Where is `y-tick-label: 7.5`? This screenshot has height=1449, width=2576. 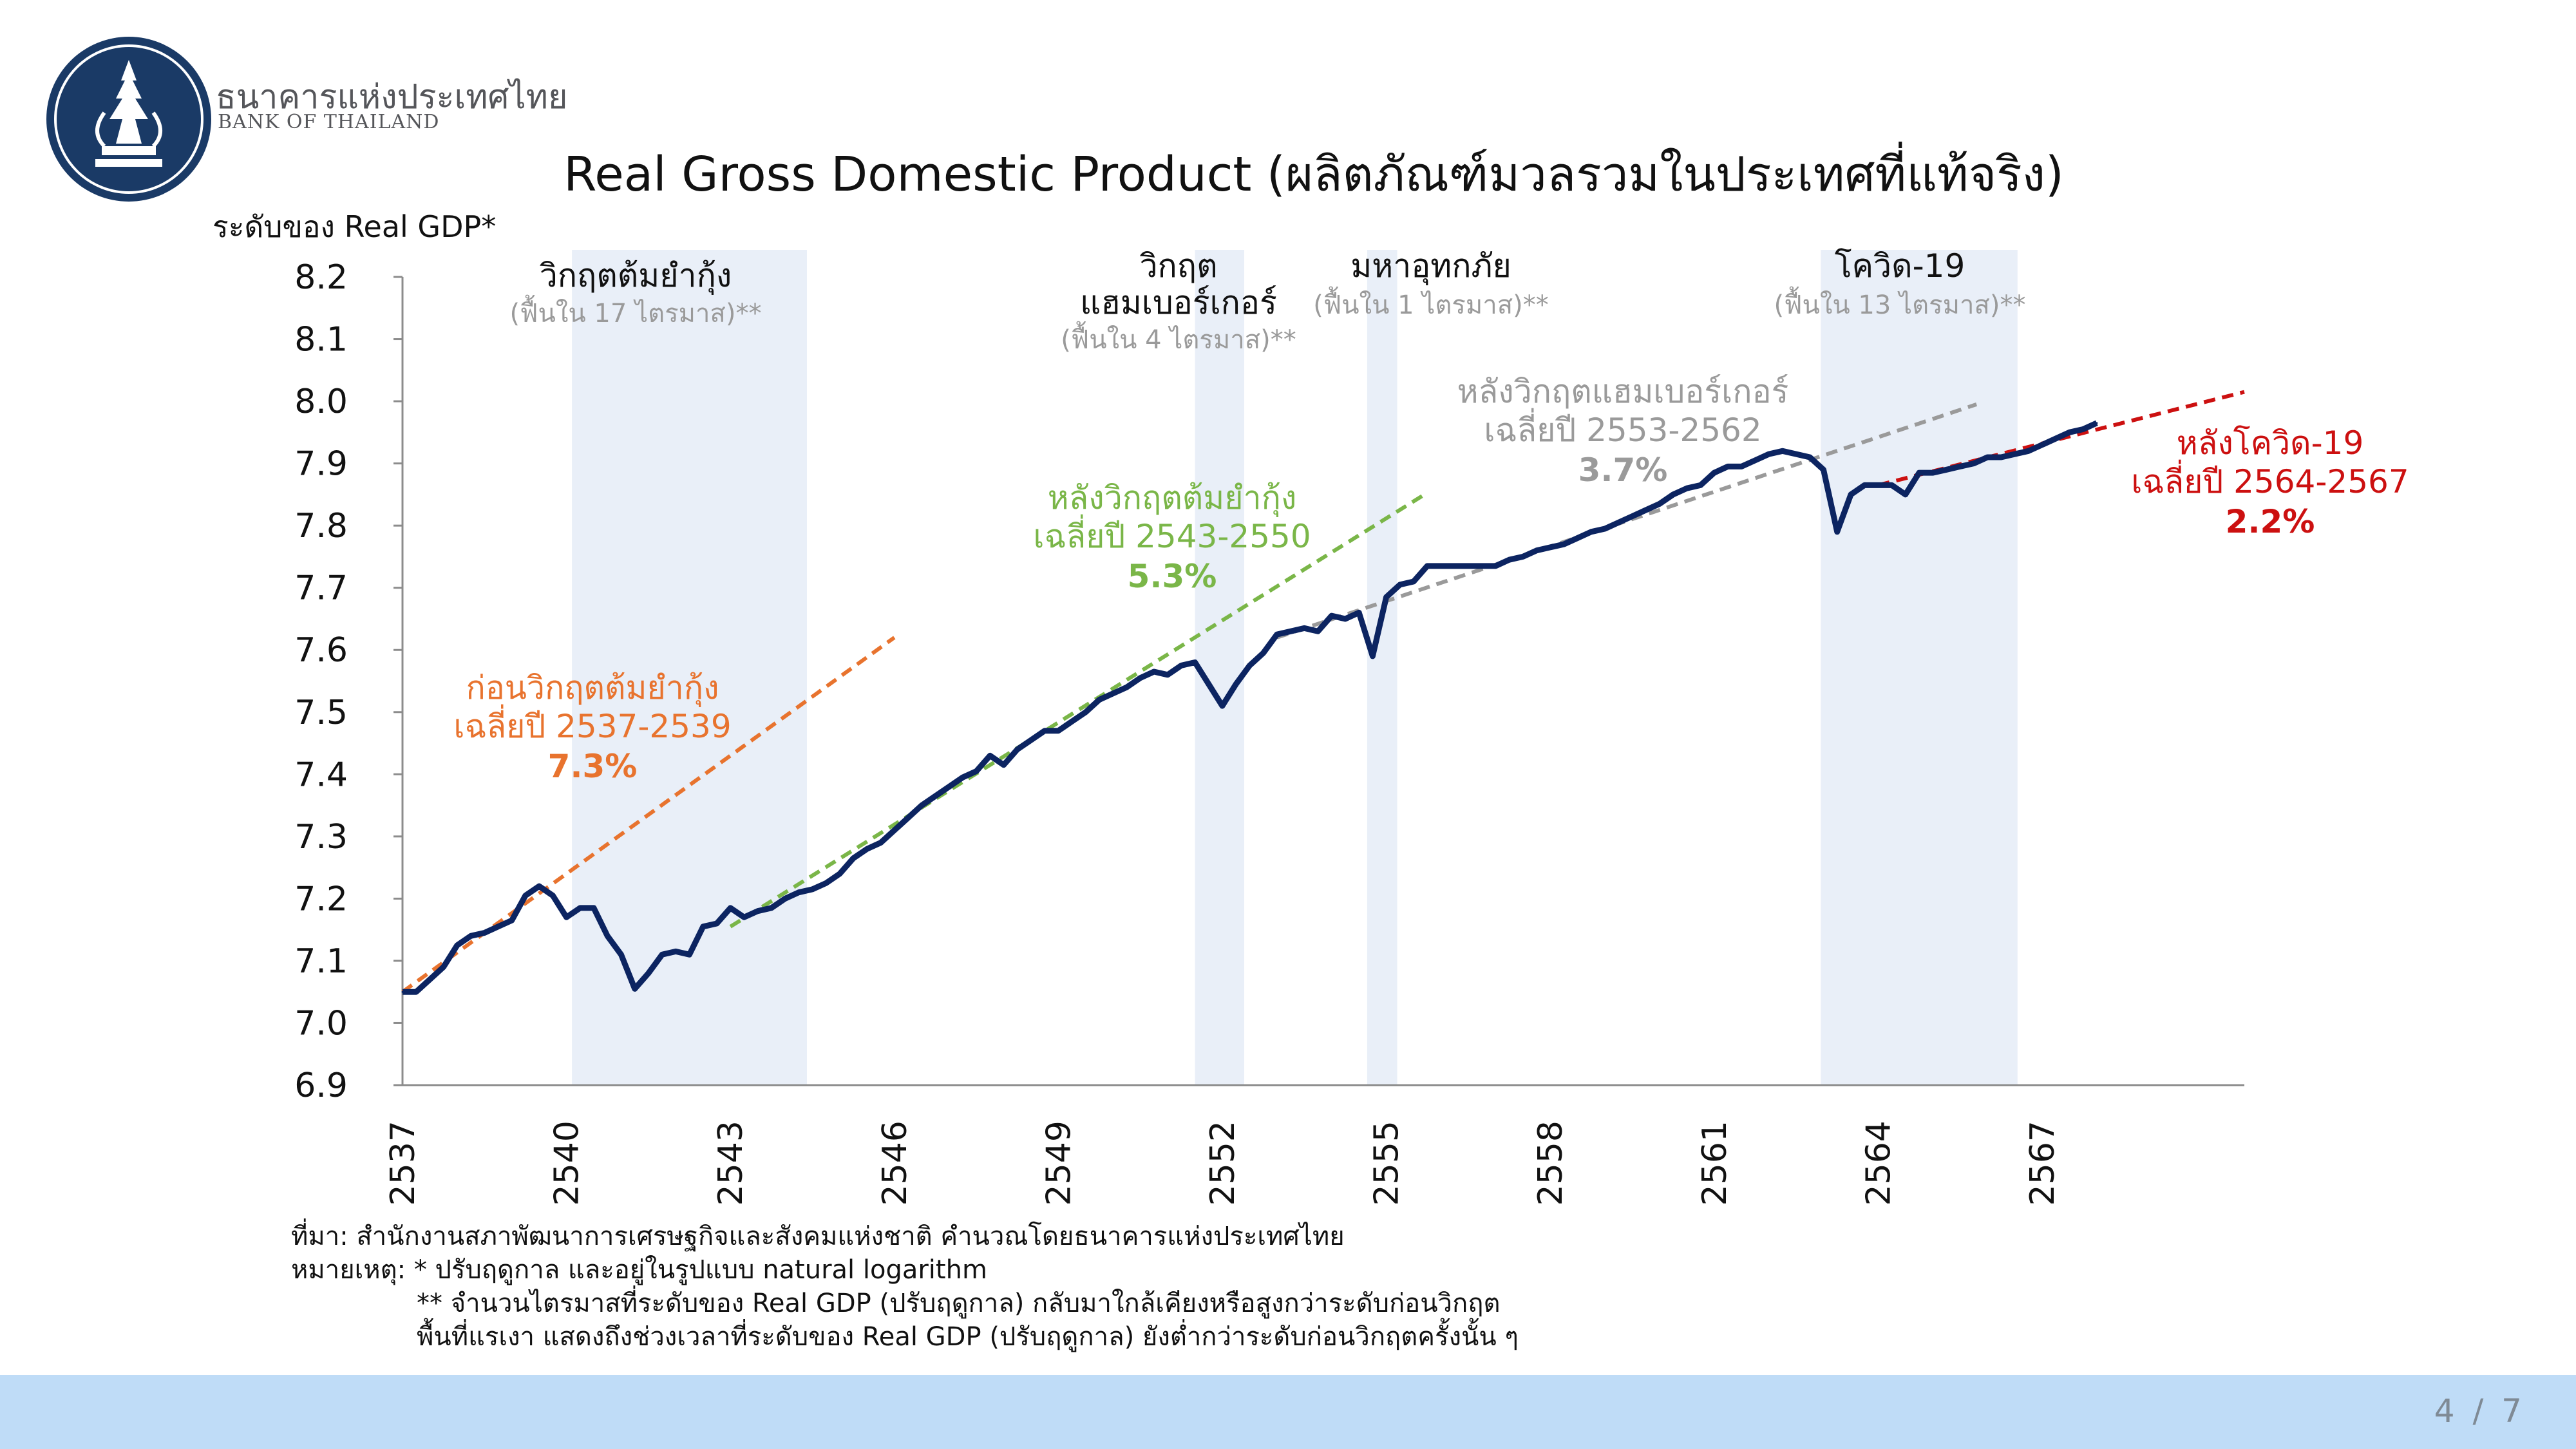
y-tick-label: 7.5 is located at coordinates (321, 713).